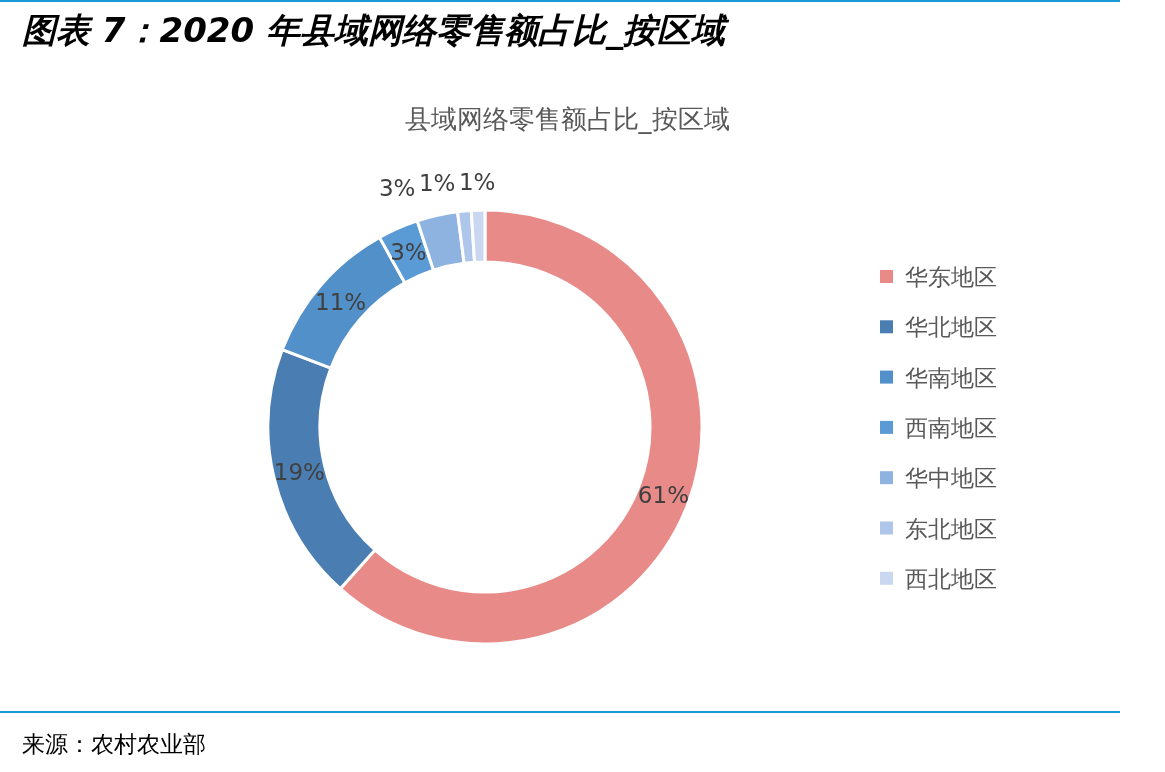 Image resolution: width=1165 pixels, height=772 pixels. What do you see at coordinates (114, 744) in the screenshot?
I see `source-note: 来源：农村农业部` at bounding box center [114, 744].